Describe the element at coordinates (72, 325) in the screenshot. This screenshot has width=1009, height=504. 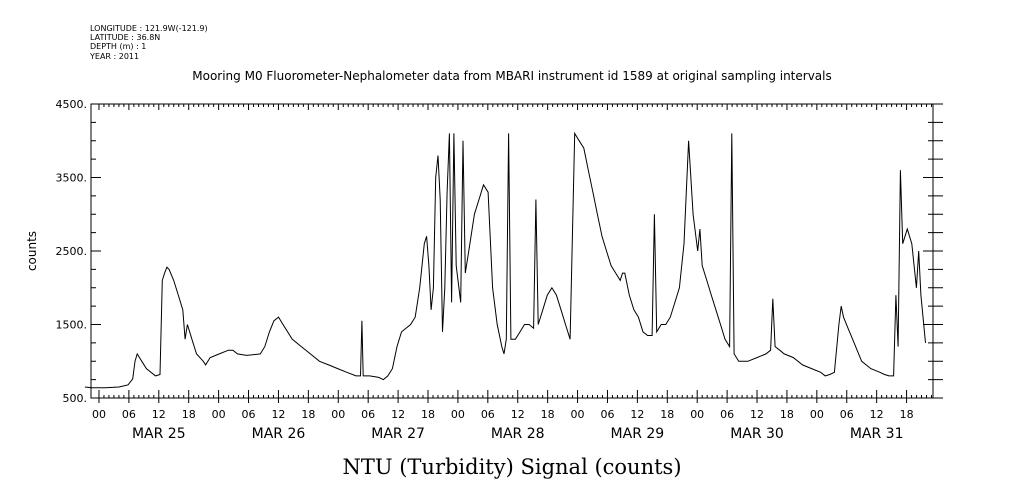
I see `y-tick-label: 1500.` at that location.